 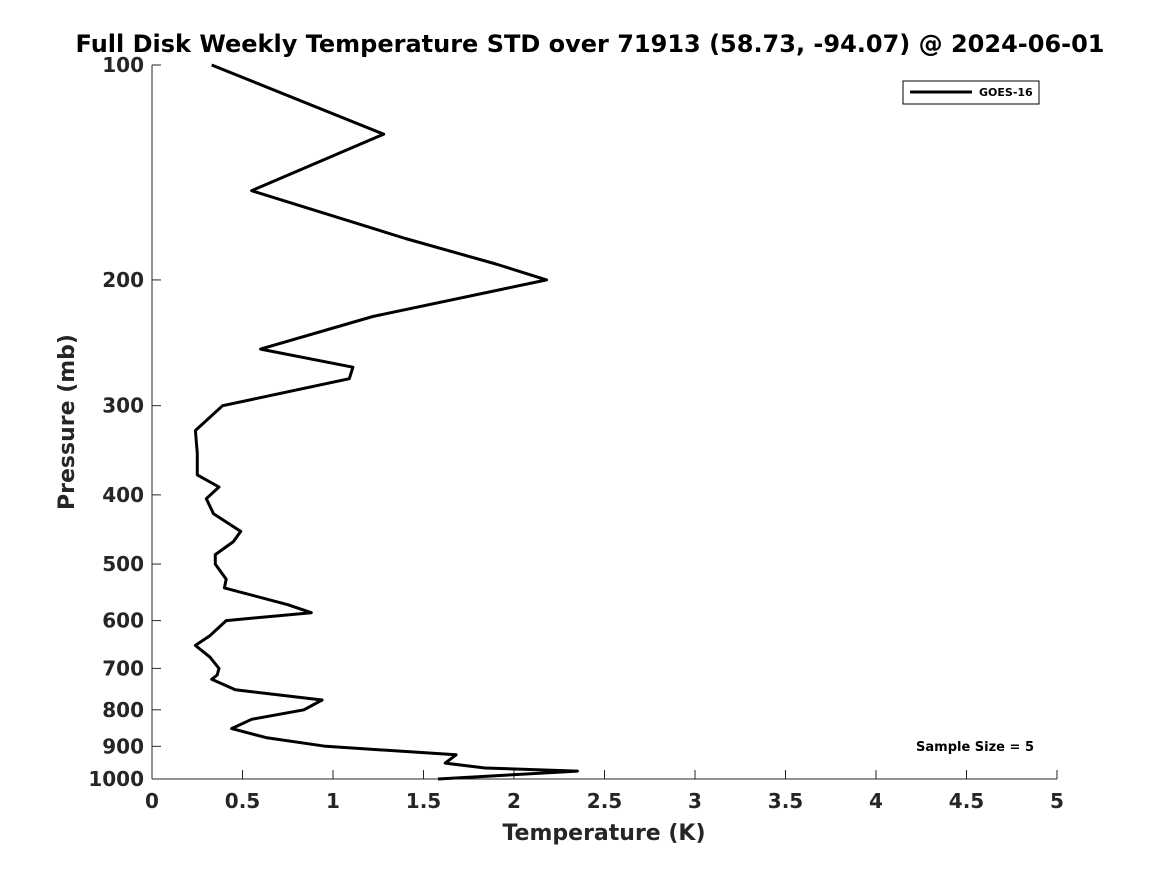 I want to click on x-tick-label: 3, so click(x=695, y=801).